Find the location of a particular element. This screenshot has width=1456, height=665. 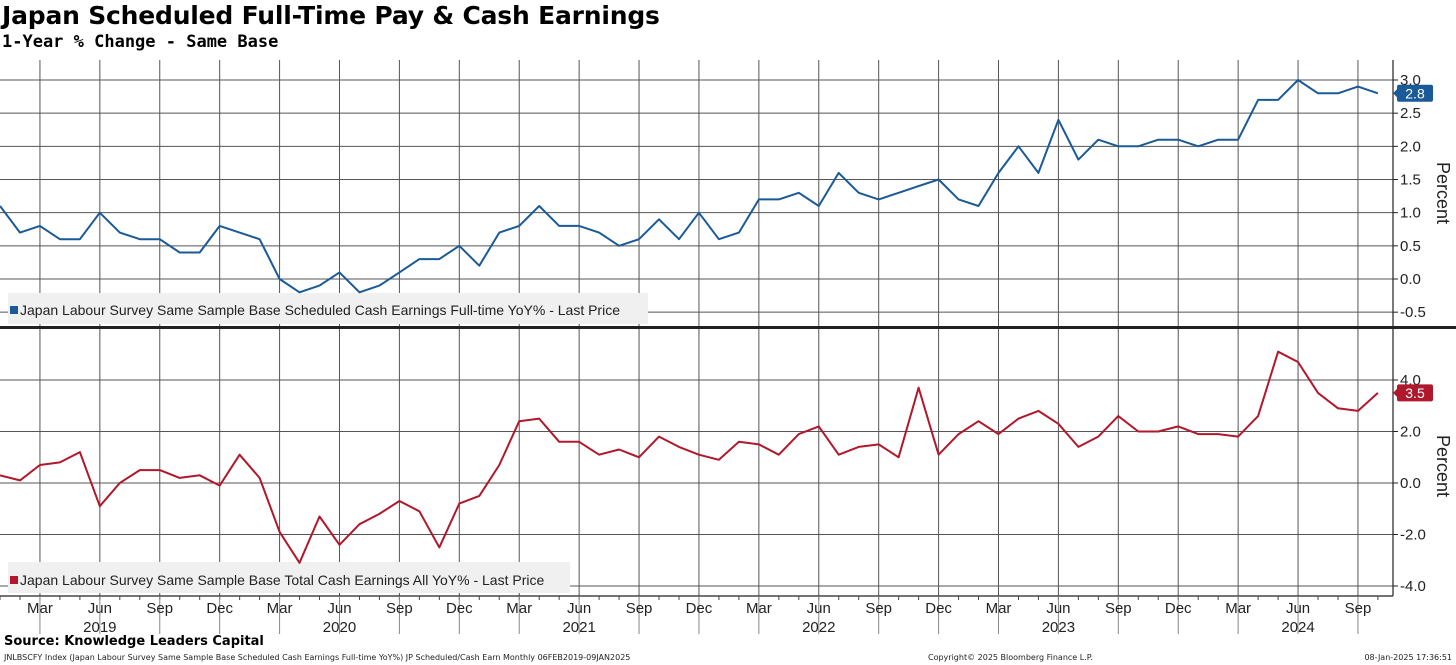

bottom-legend-box is located at coordinates (289, 577).